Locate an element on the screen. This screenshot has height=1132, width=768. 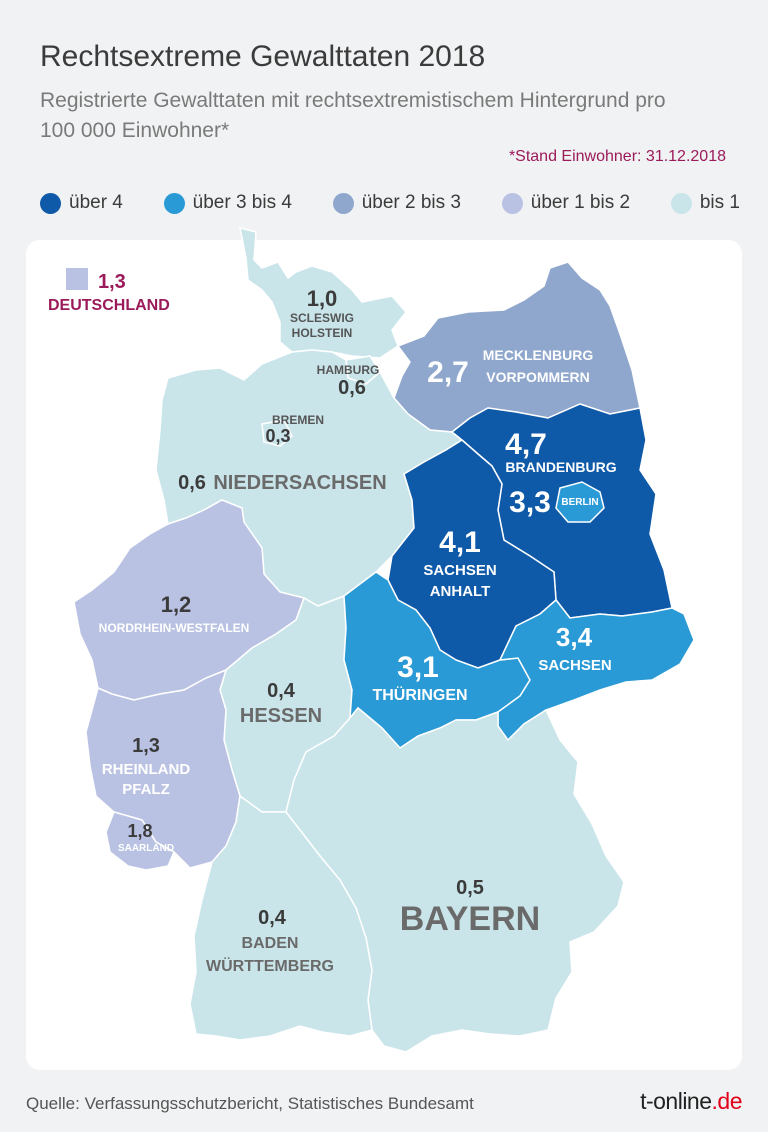
th-name1: THÜRINGEN is located at coordinates (419, 694).